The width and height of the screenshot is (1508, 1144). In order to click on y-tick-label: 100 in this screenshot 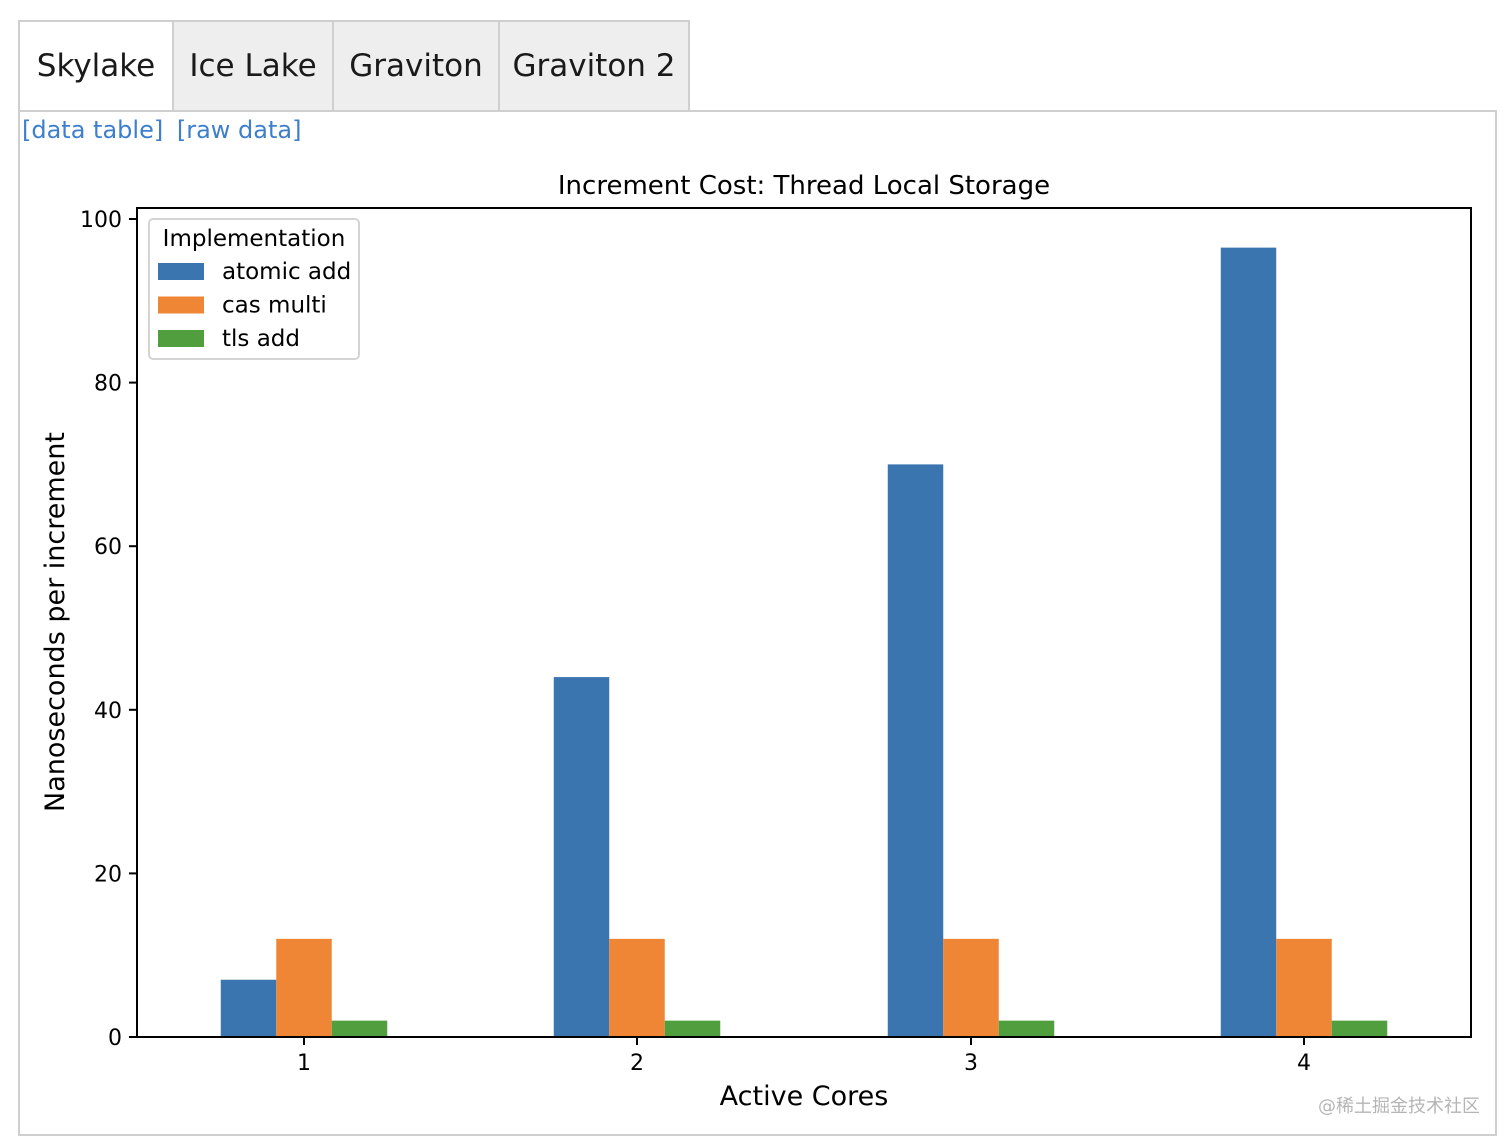, I will do `click(101, 220)`.